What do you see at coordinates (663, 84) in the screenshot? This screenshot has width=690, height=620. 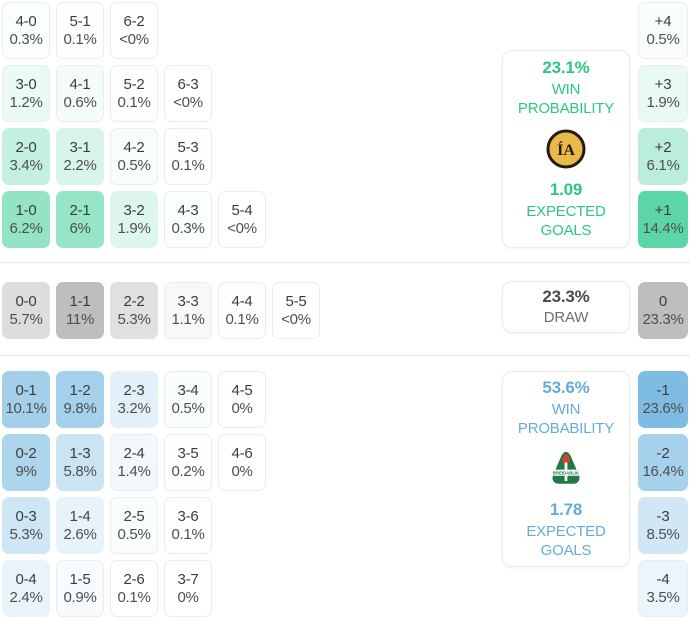 I see `score-label: +3` at bounding box center [663, 84].